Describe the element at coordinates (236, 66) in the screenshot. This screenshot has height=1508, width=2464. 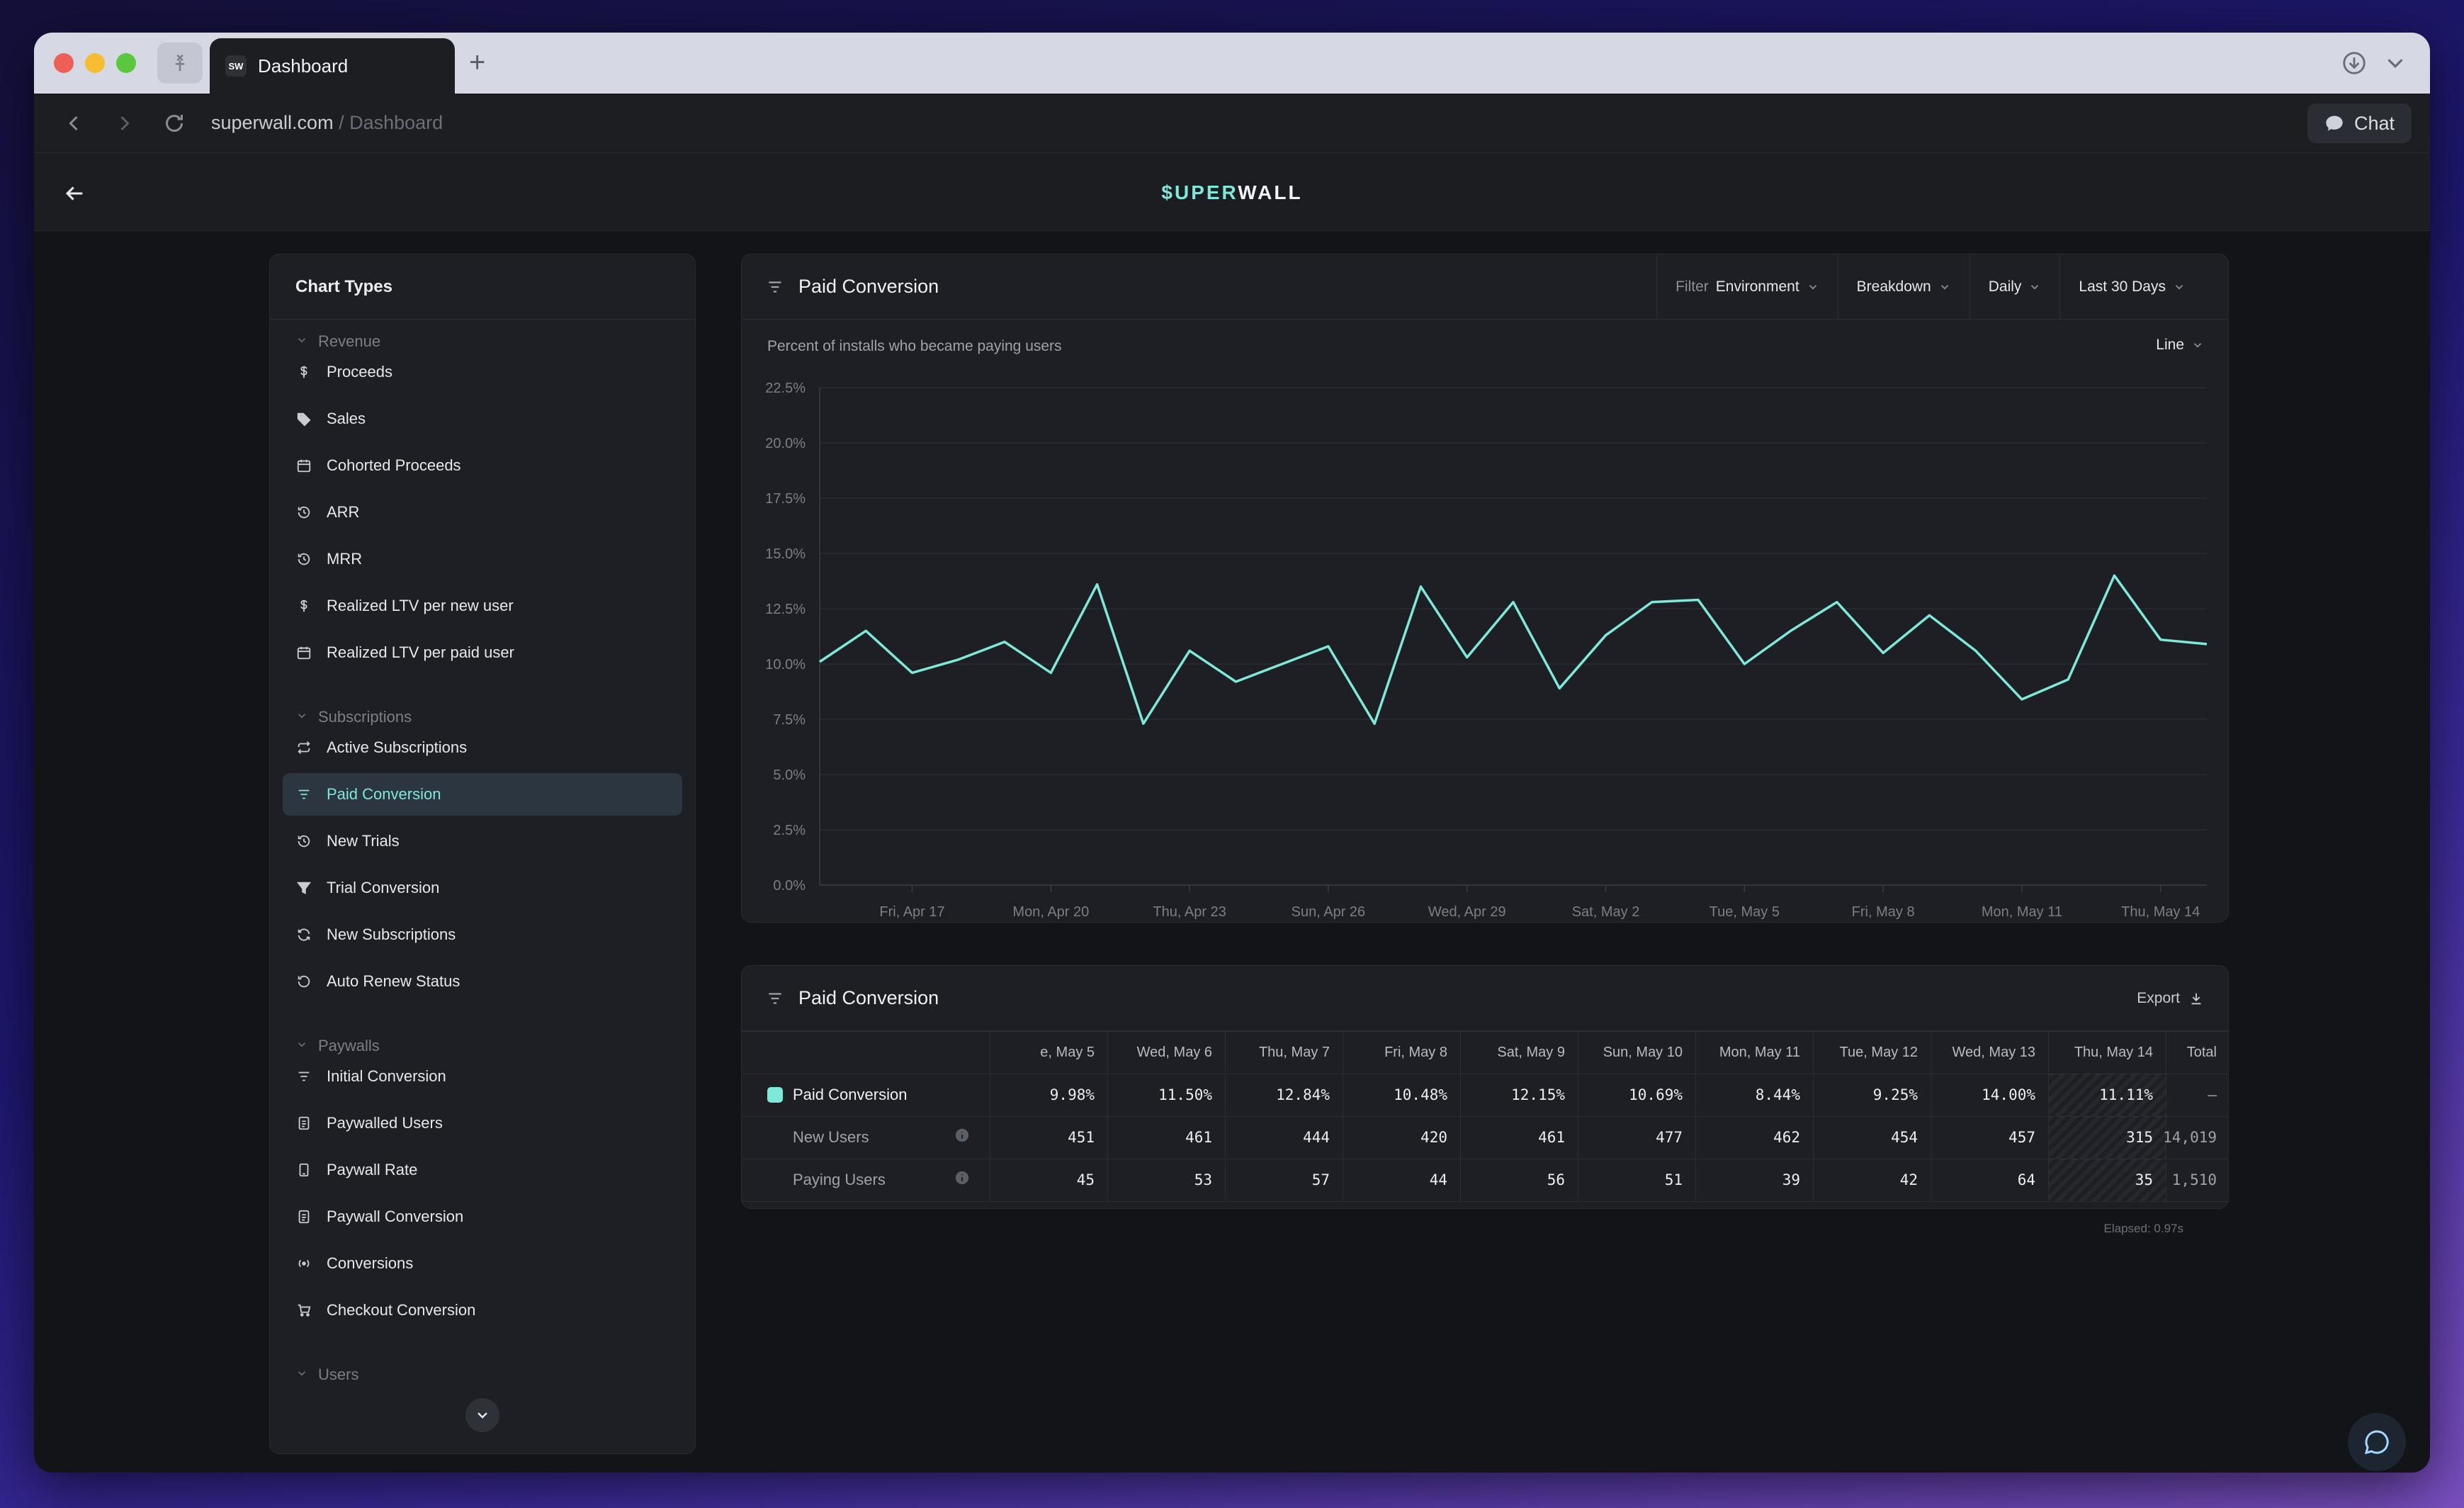
I see `favicon: SW` at that location.